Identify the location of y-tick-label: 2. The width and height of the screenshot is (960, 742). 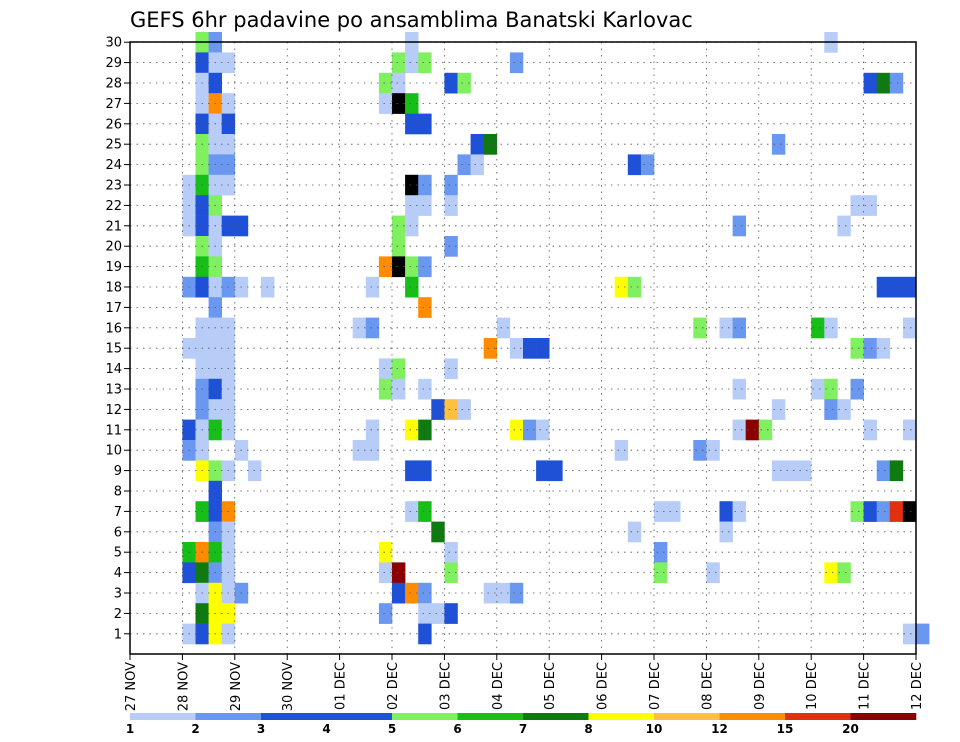
(118, 614).